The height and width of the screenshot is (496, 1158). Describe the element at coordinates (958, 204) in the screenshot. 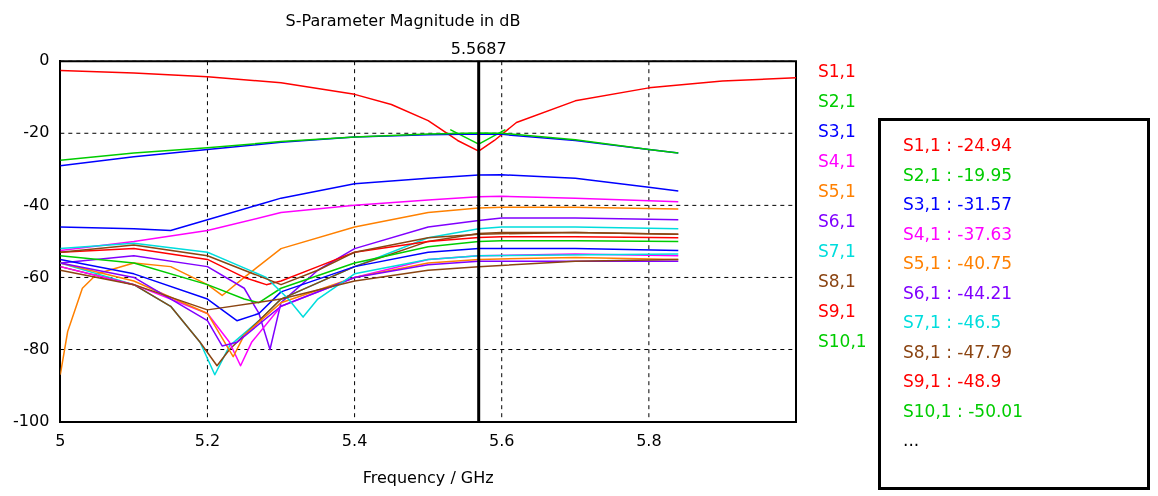

I see `text: S3,1 : -31.57` at that location.